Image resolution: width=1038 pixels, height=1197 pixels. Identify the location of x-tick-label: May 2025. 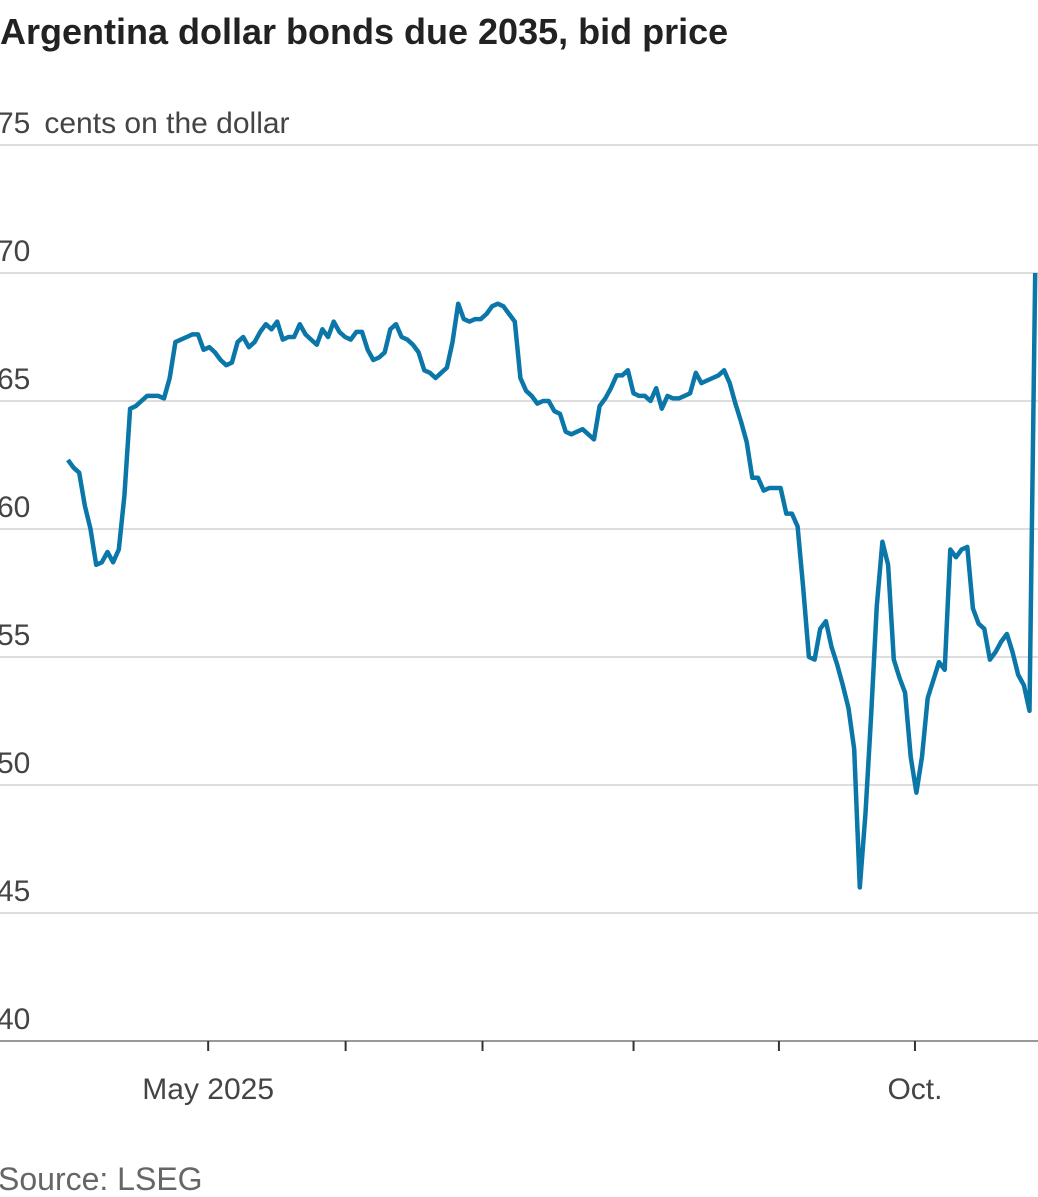
(208, 1089).